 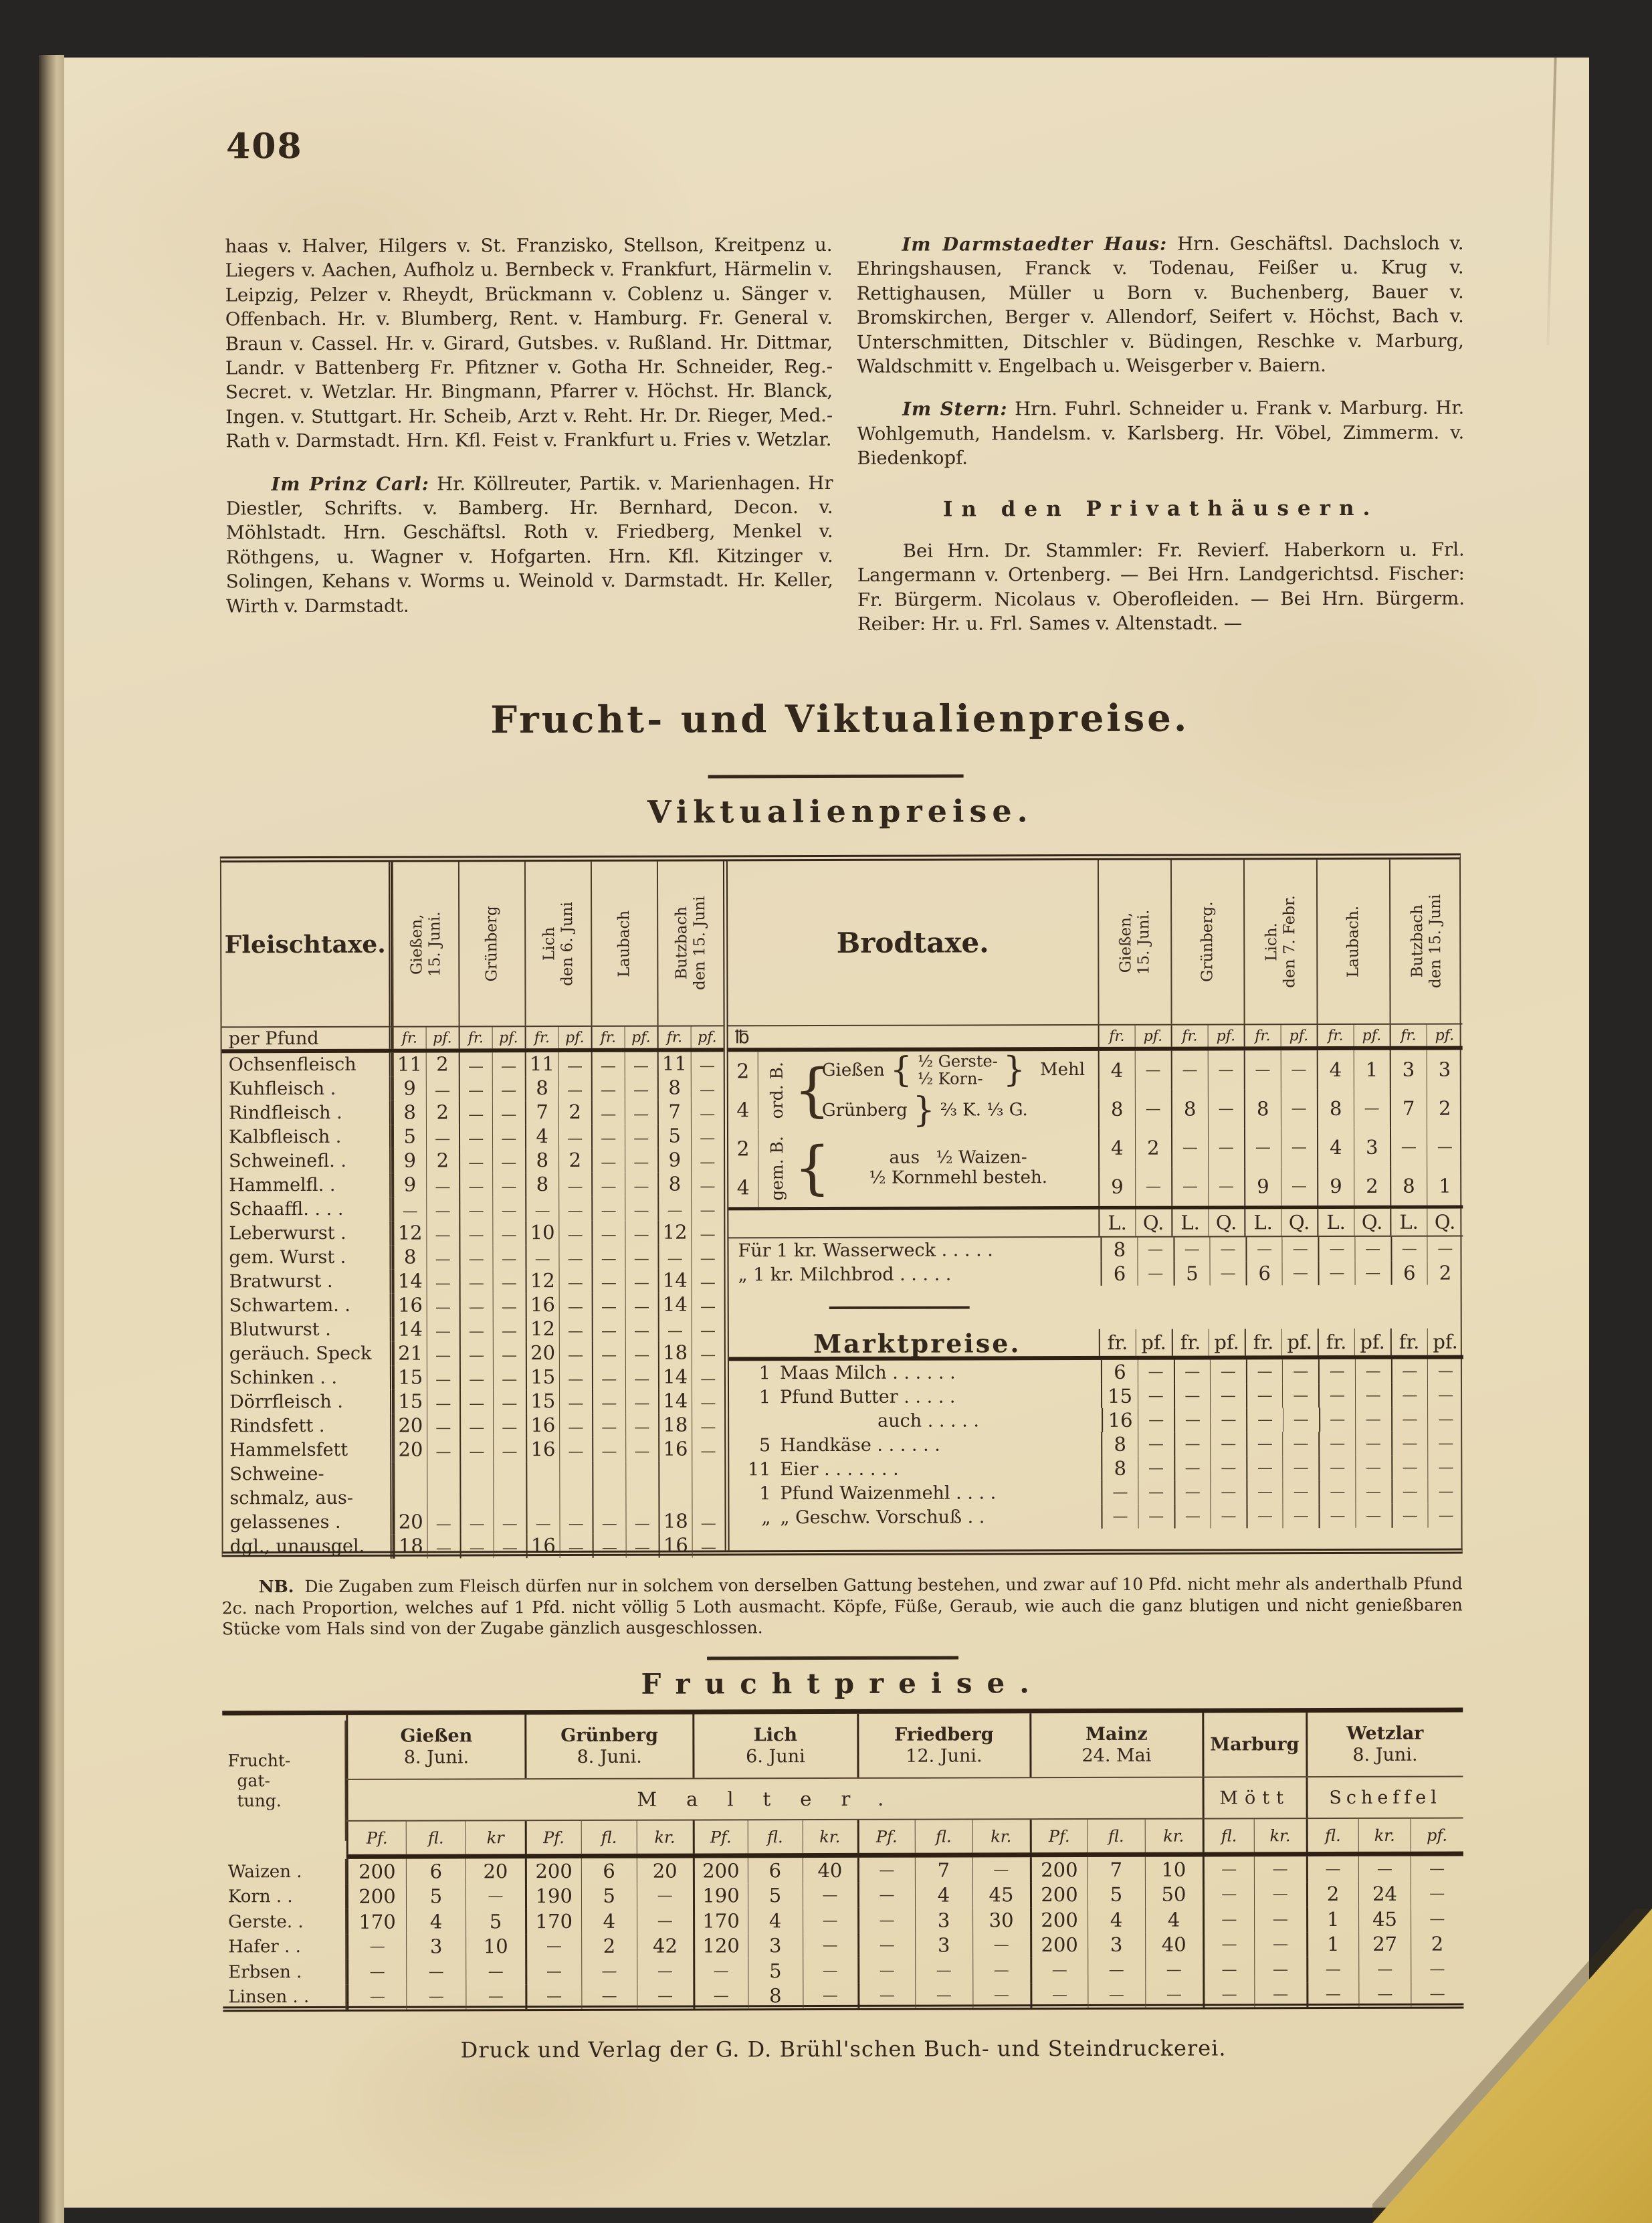 What do you see at coordinates (957, 1070) in the screenshot?
I see `flour-mix: ½ Gerste- ½ Korn-` at bounding box center [957, 1070].